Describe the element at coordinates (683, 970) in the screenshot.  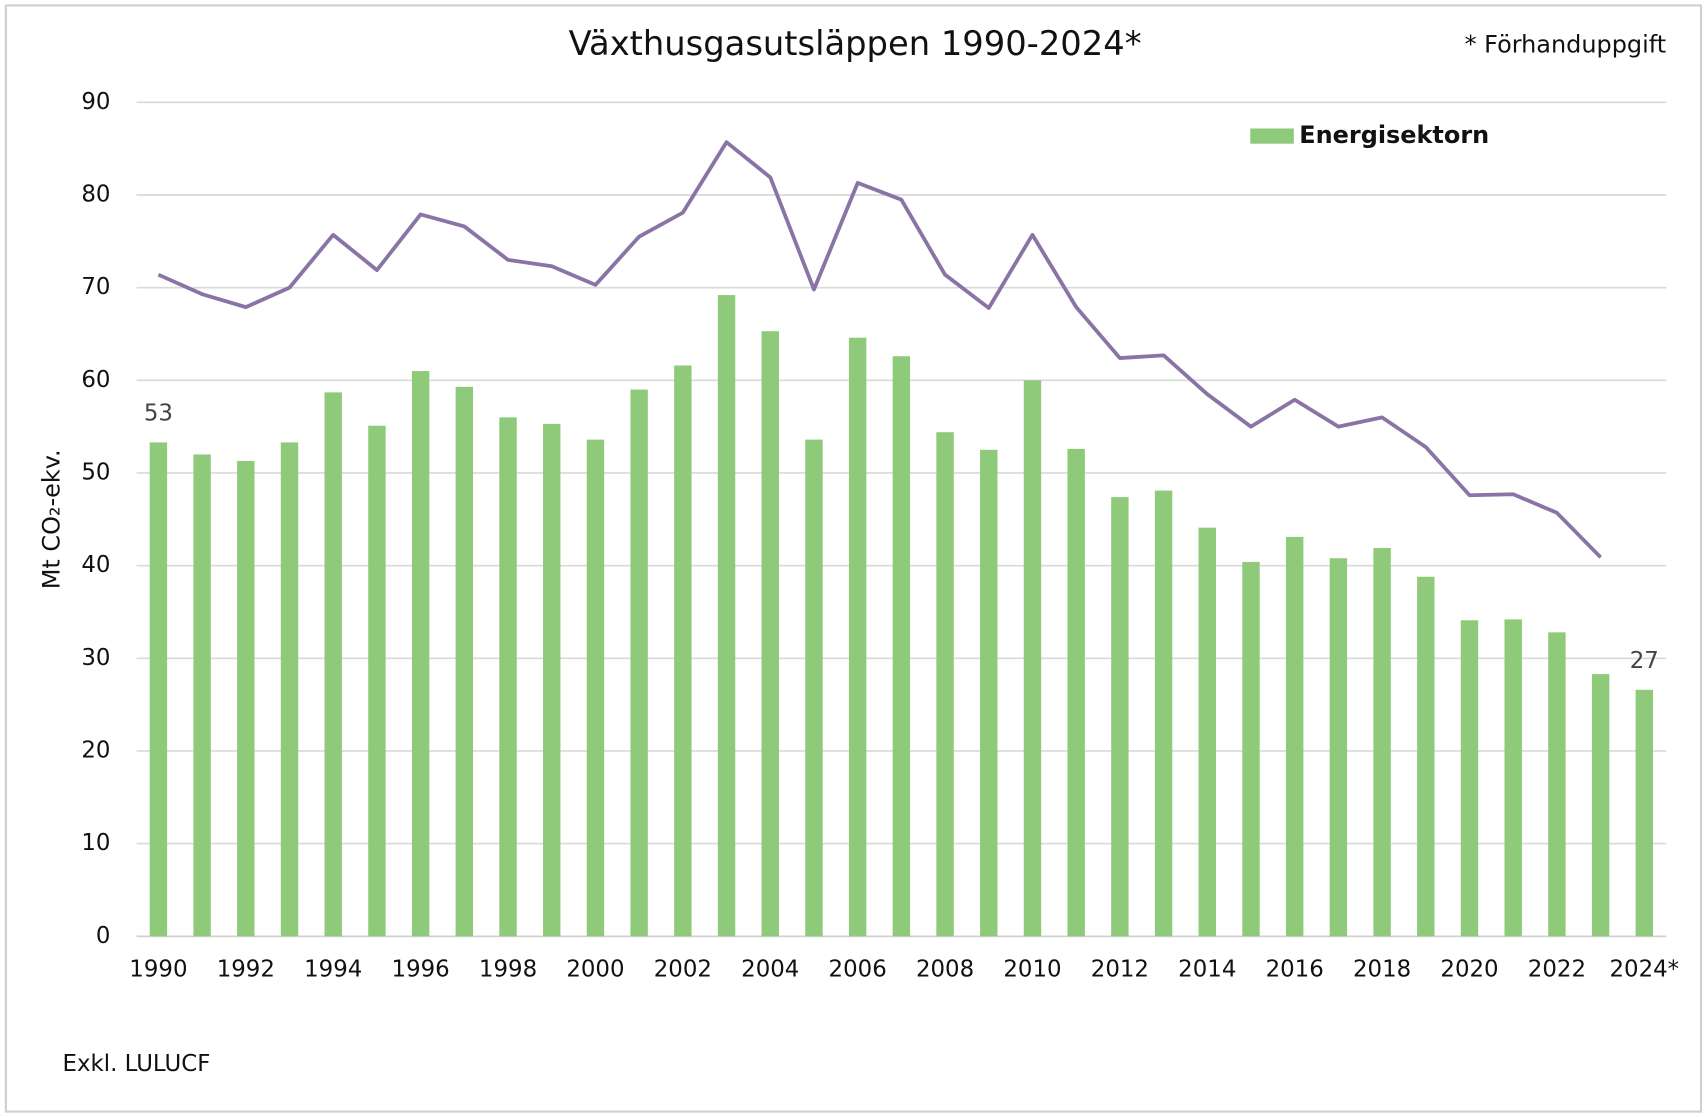
I see `x-tick-label: 2002` at that location.